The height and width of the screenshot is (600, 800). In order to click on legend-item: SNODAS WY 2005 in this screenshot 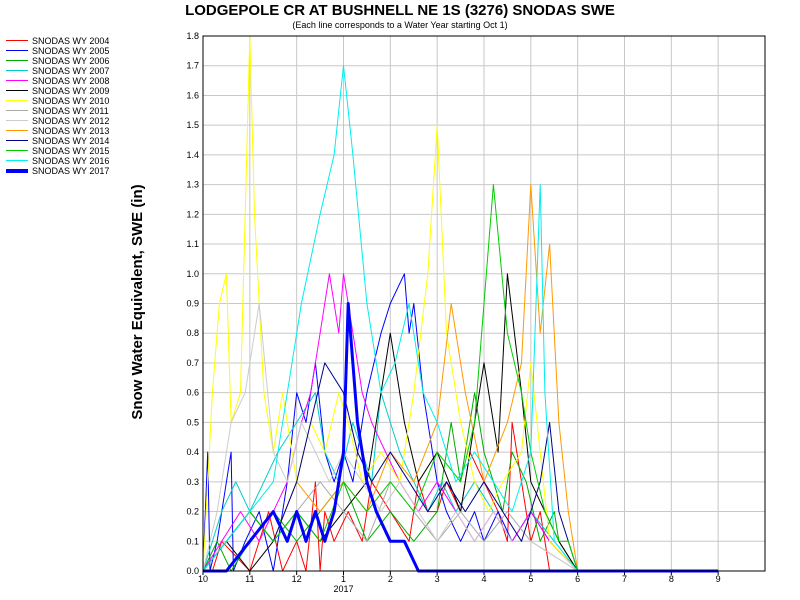, I will do `click(76, 51)`.